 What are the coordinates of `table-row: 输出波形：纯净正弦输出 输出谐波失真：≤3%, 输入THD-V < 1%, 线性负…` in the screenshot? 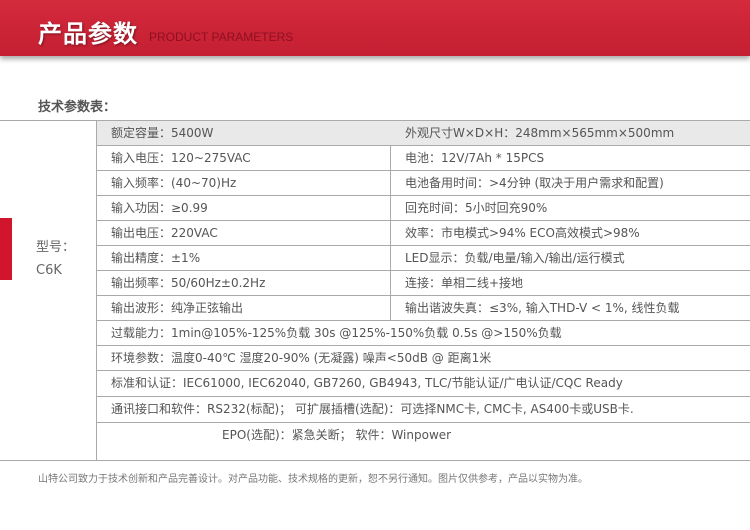 It's located at (423, 308).